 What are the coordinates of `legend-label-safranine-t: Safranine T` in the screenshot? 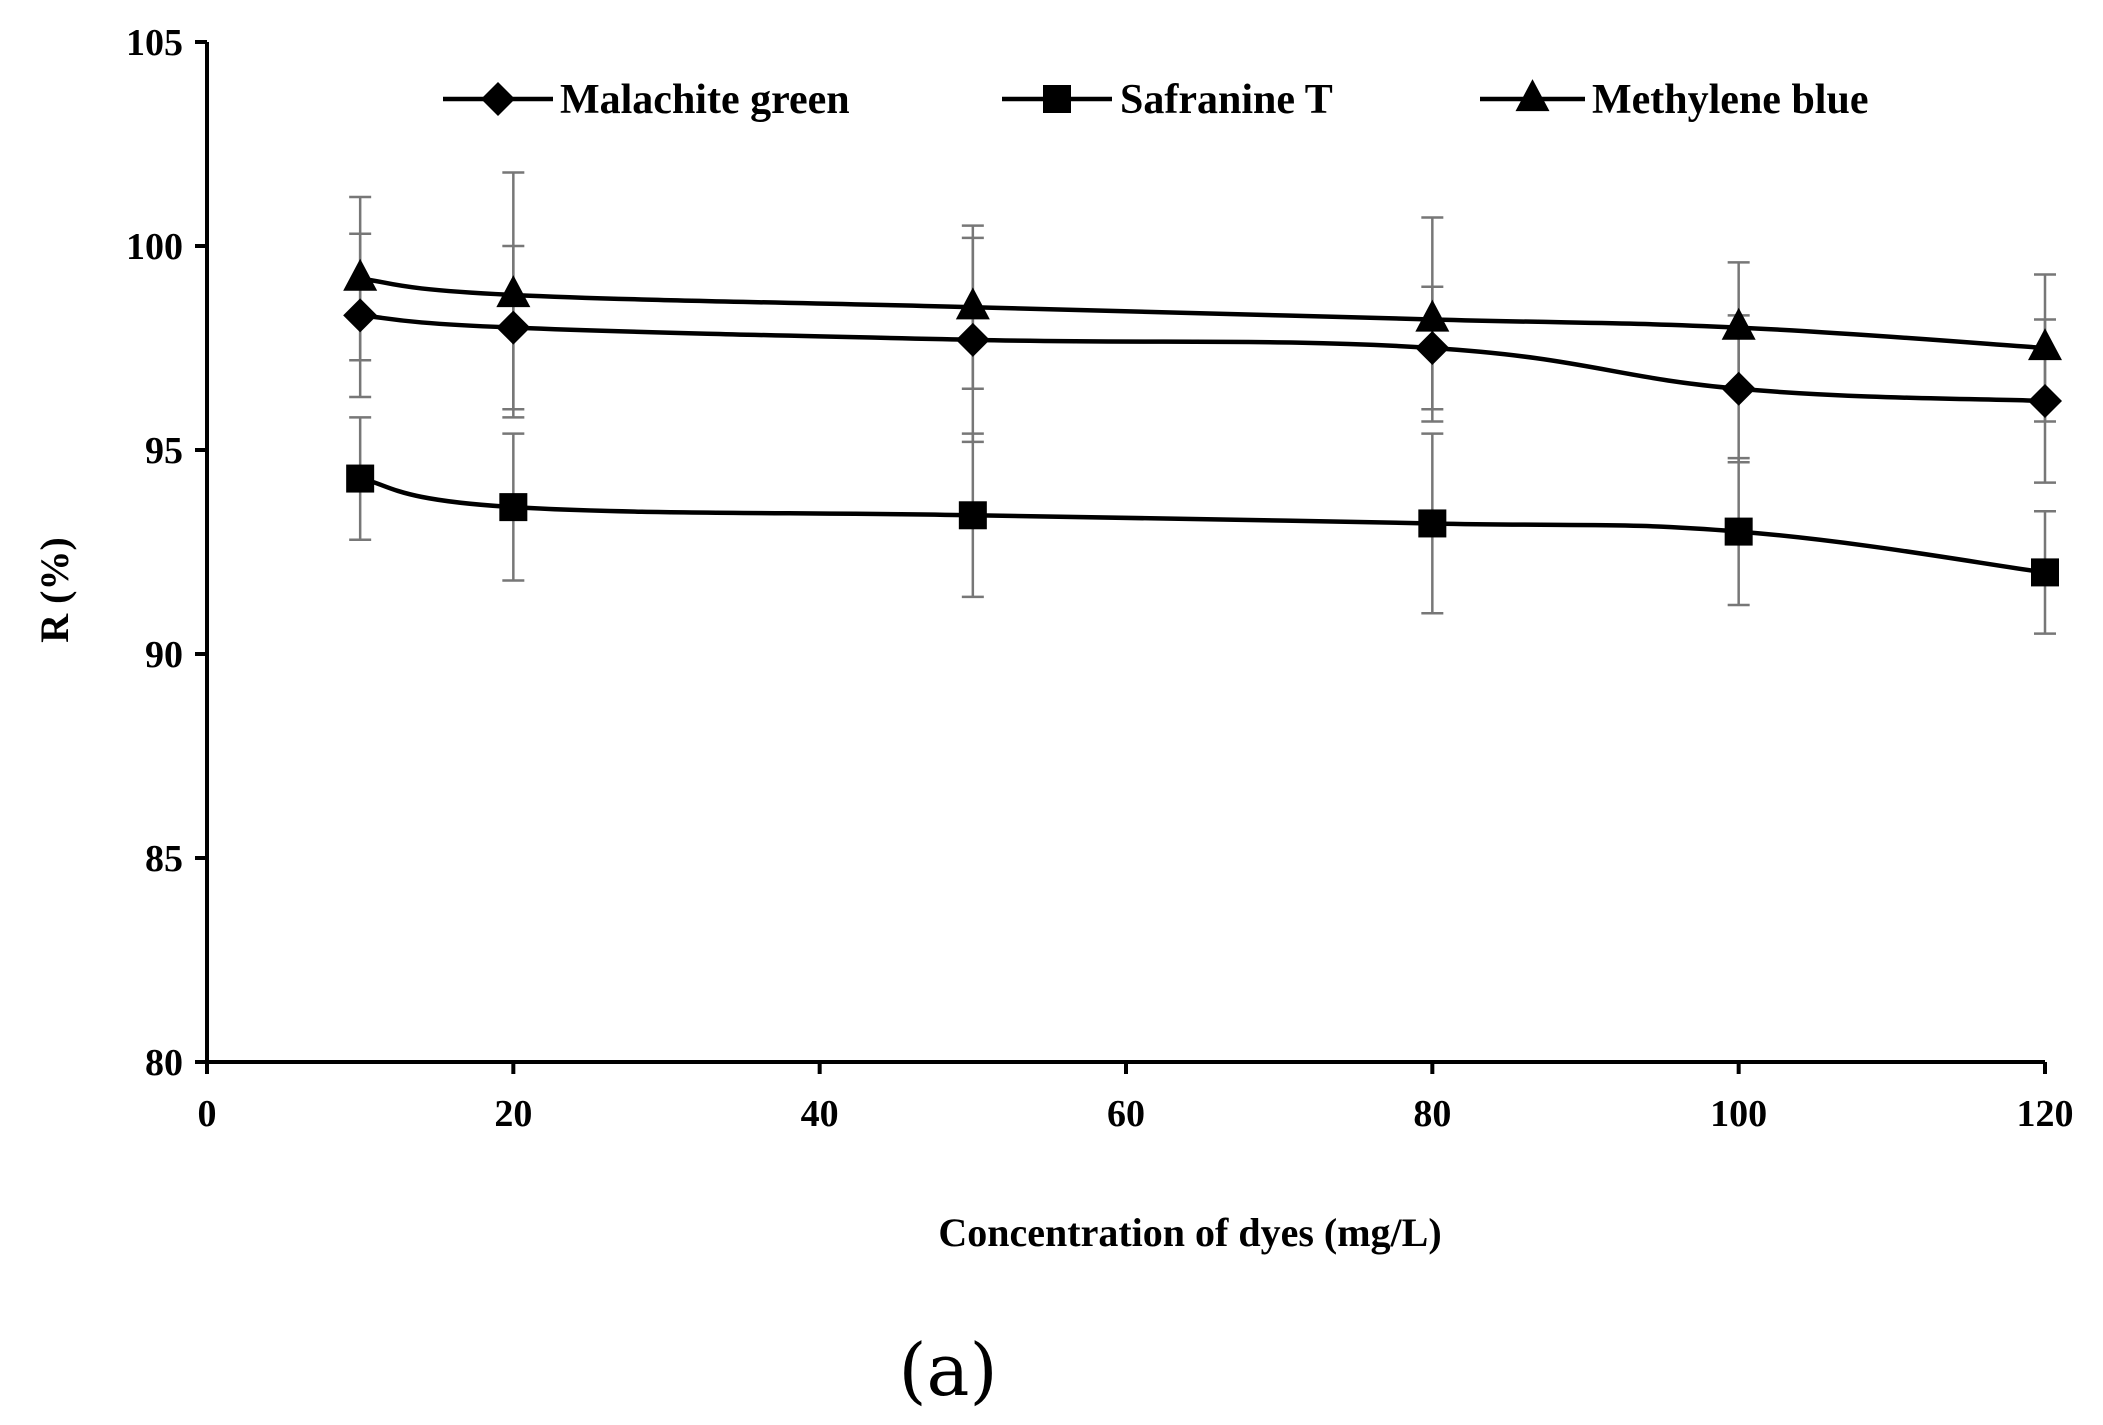 It's located at (1226, 100).